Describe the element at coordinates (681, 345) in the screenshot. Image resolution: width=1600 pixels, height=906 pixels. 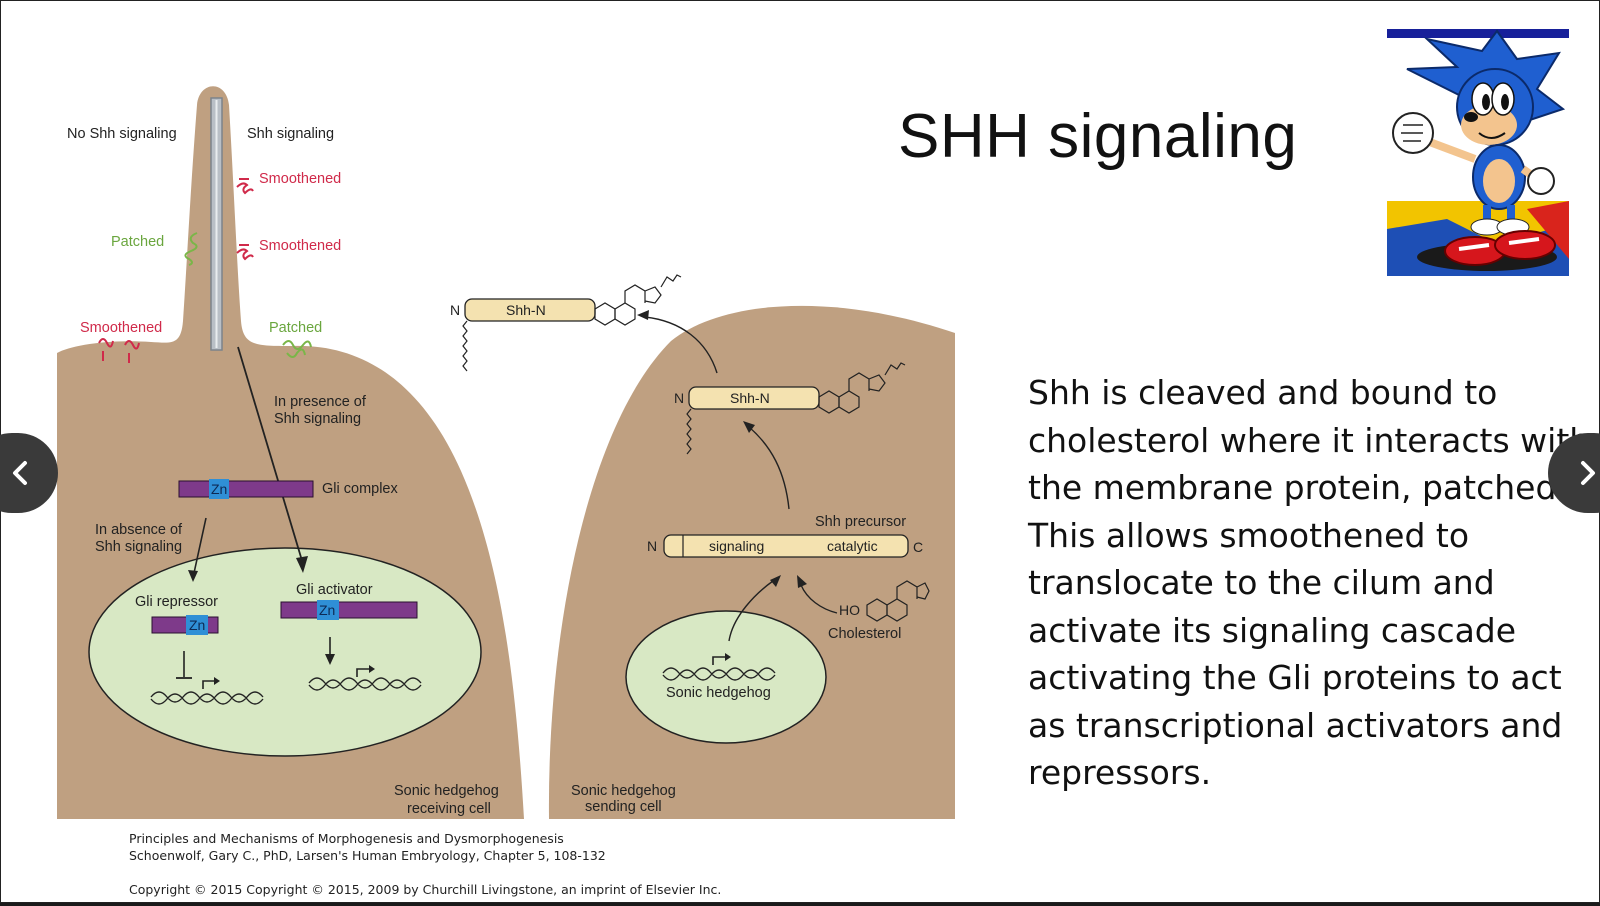
I see `arrow-secretion` at that location.